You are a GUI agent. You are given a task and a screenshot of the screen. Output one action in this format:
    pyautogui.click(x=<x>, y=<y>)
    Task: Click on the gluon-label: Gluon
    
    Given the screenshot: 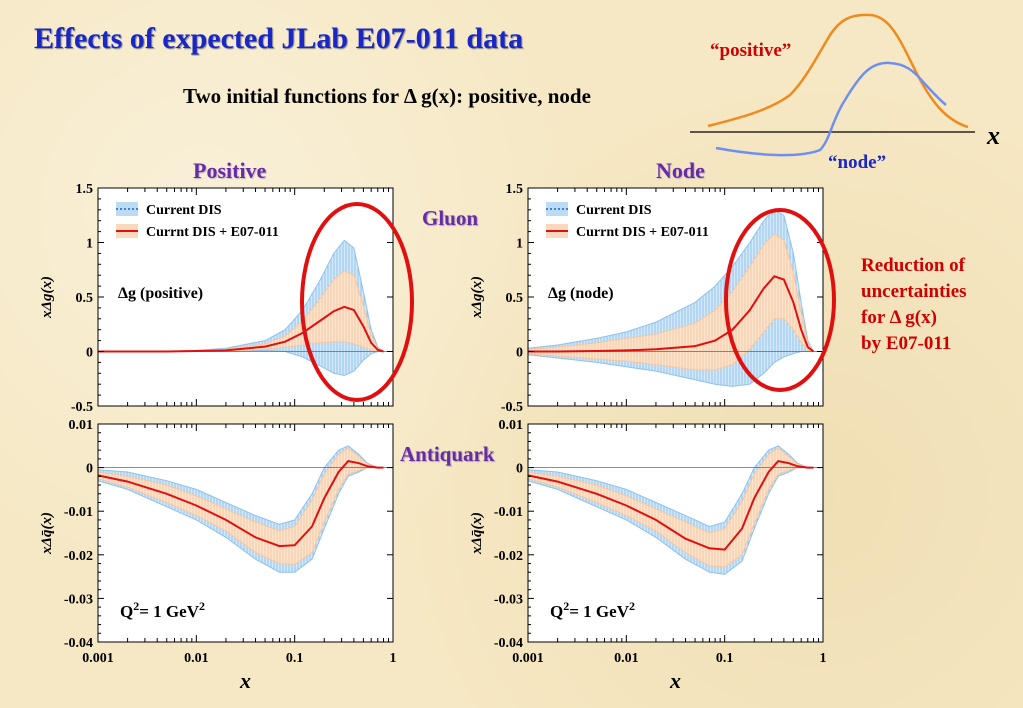 What is the action you would take?
    pyautogui.click(x=450, y=218)
    